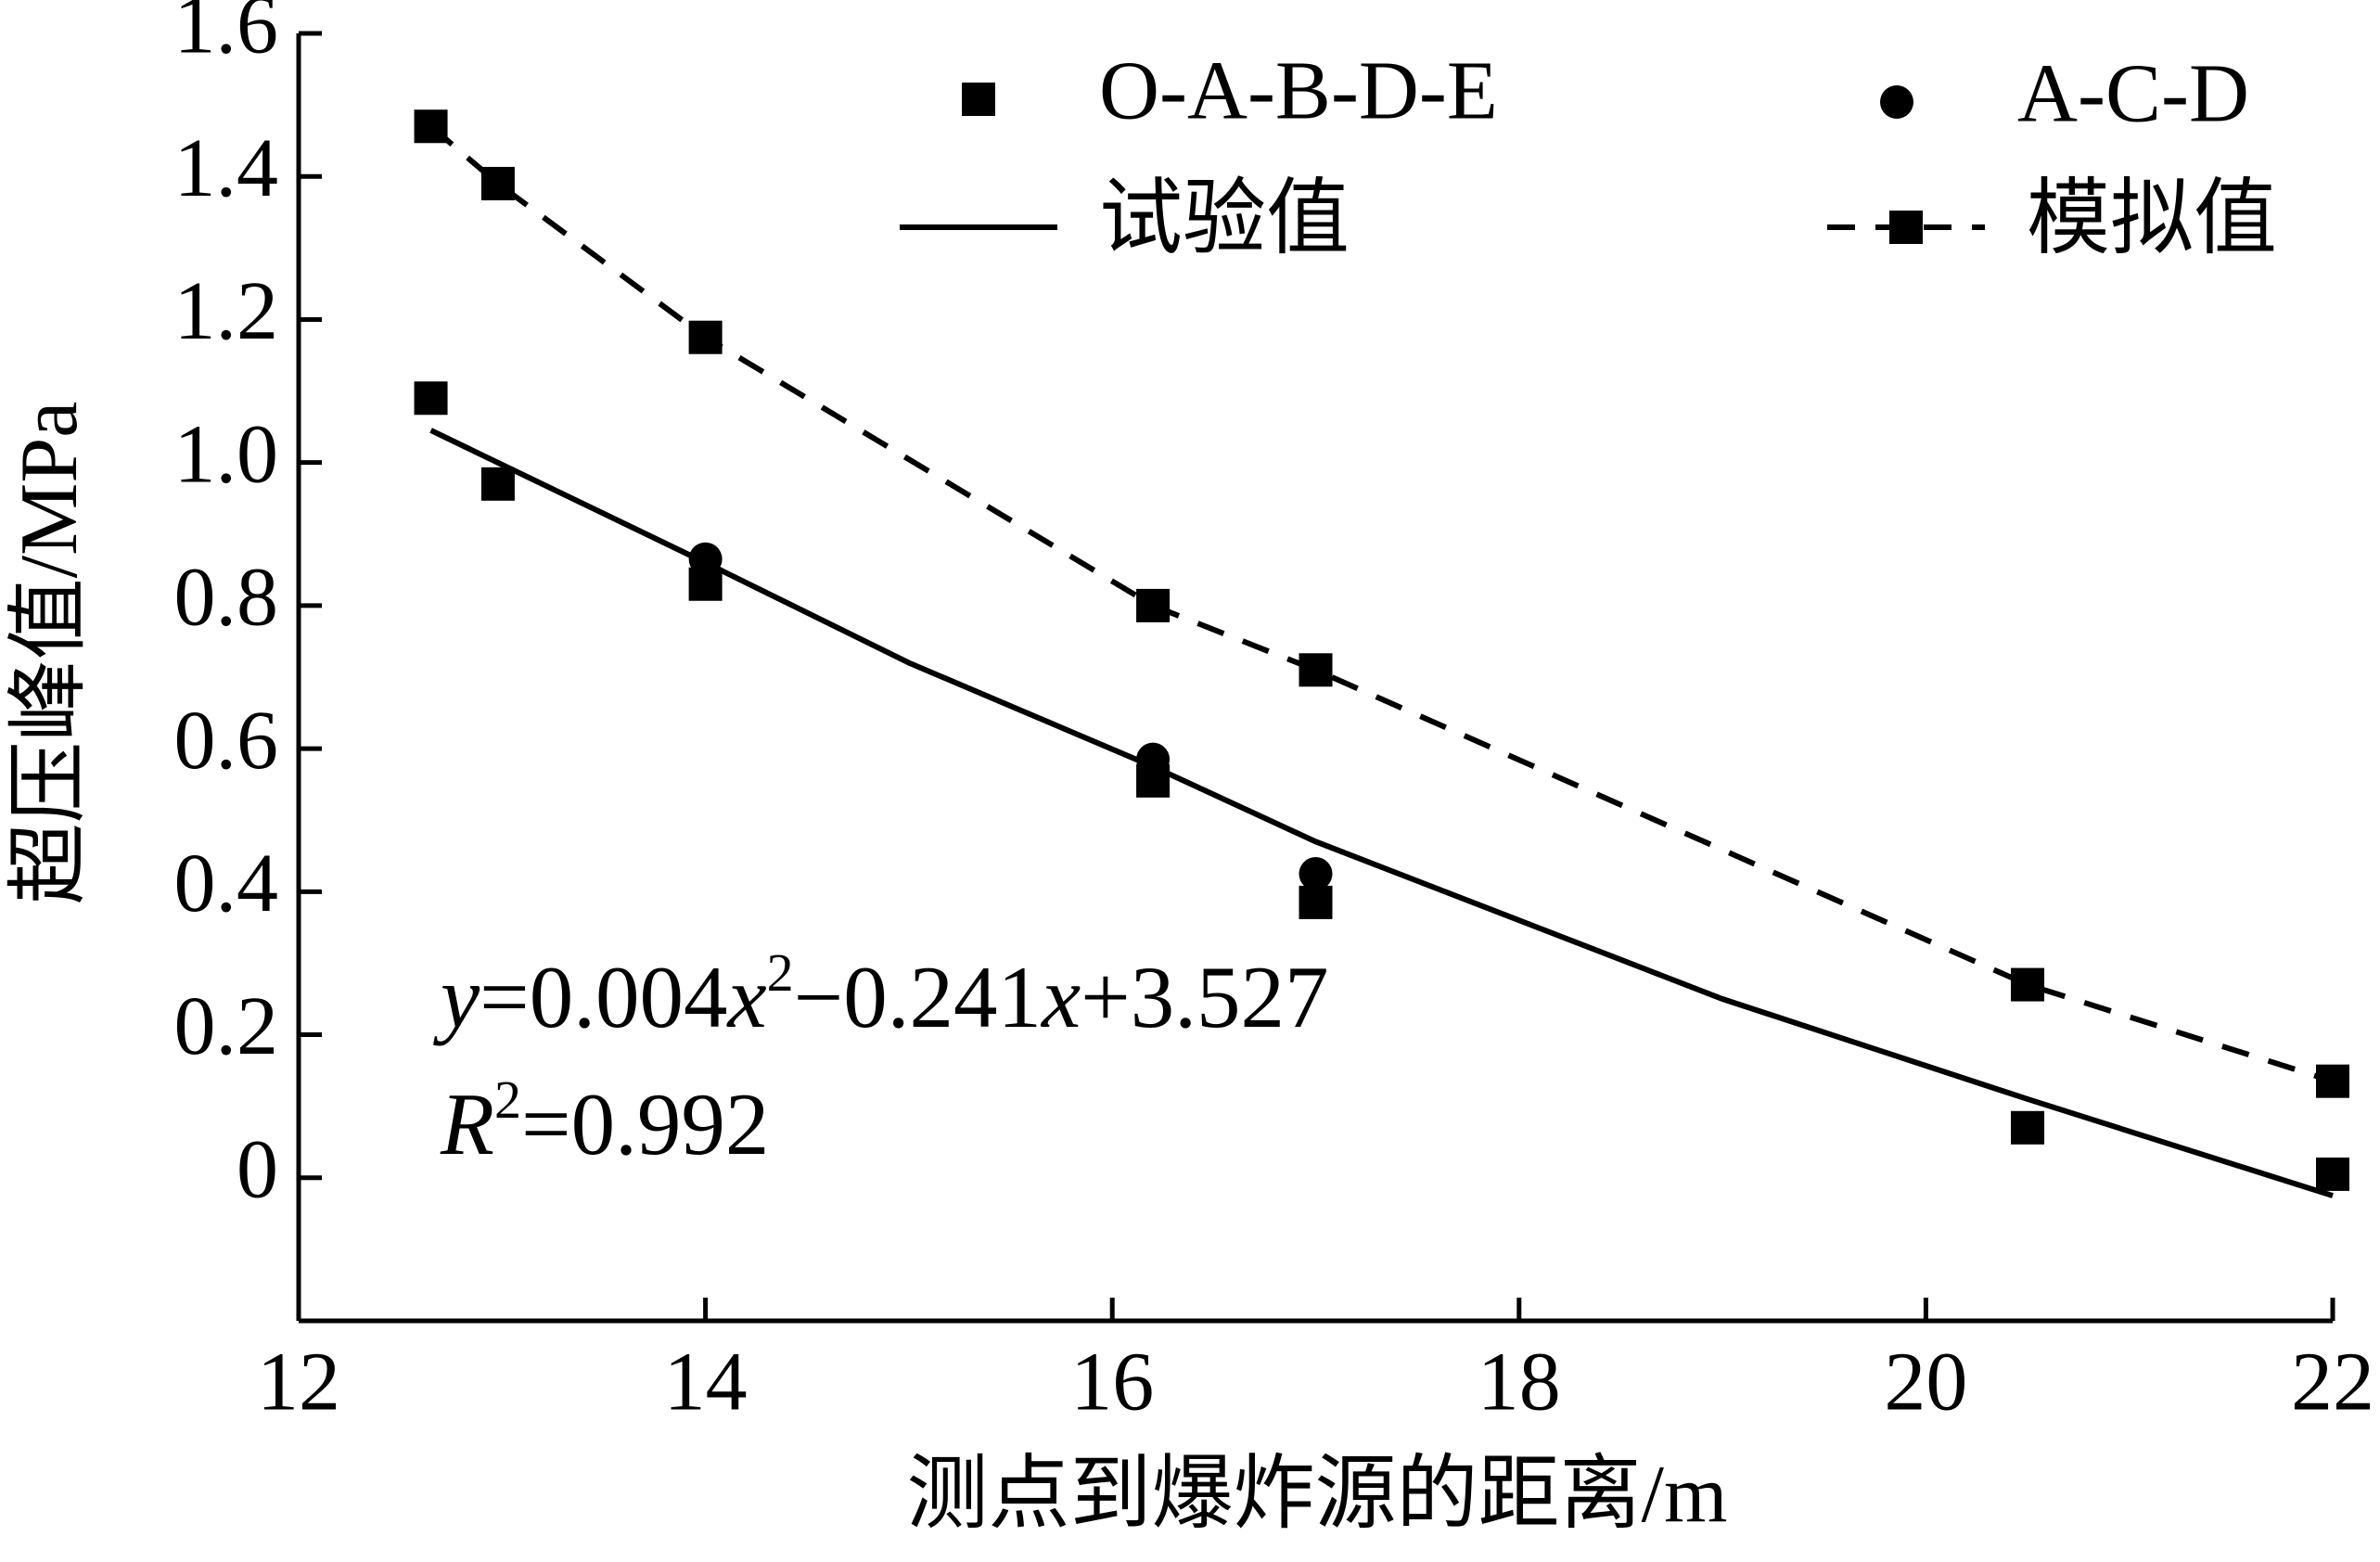 The image size is (2380, 1562). I want to click on x-tick-label: 14, so click(706, 1382).